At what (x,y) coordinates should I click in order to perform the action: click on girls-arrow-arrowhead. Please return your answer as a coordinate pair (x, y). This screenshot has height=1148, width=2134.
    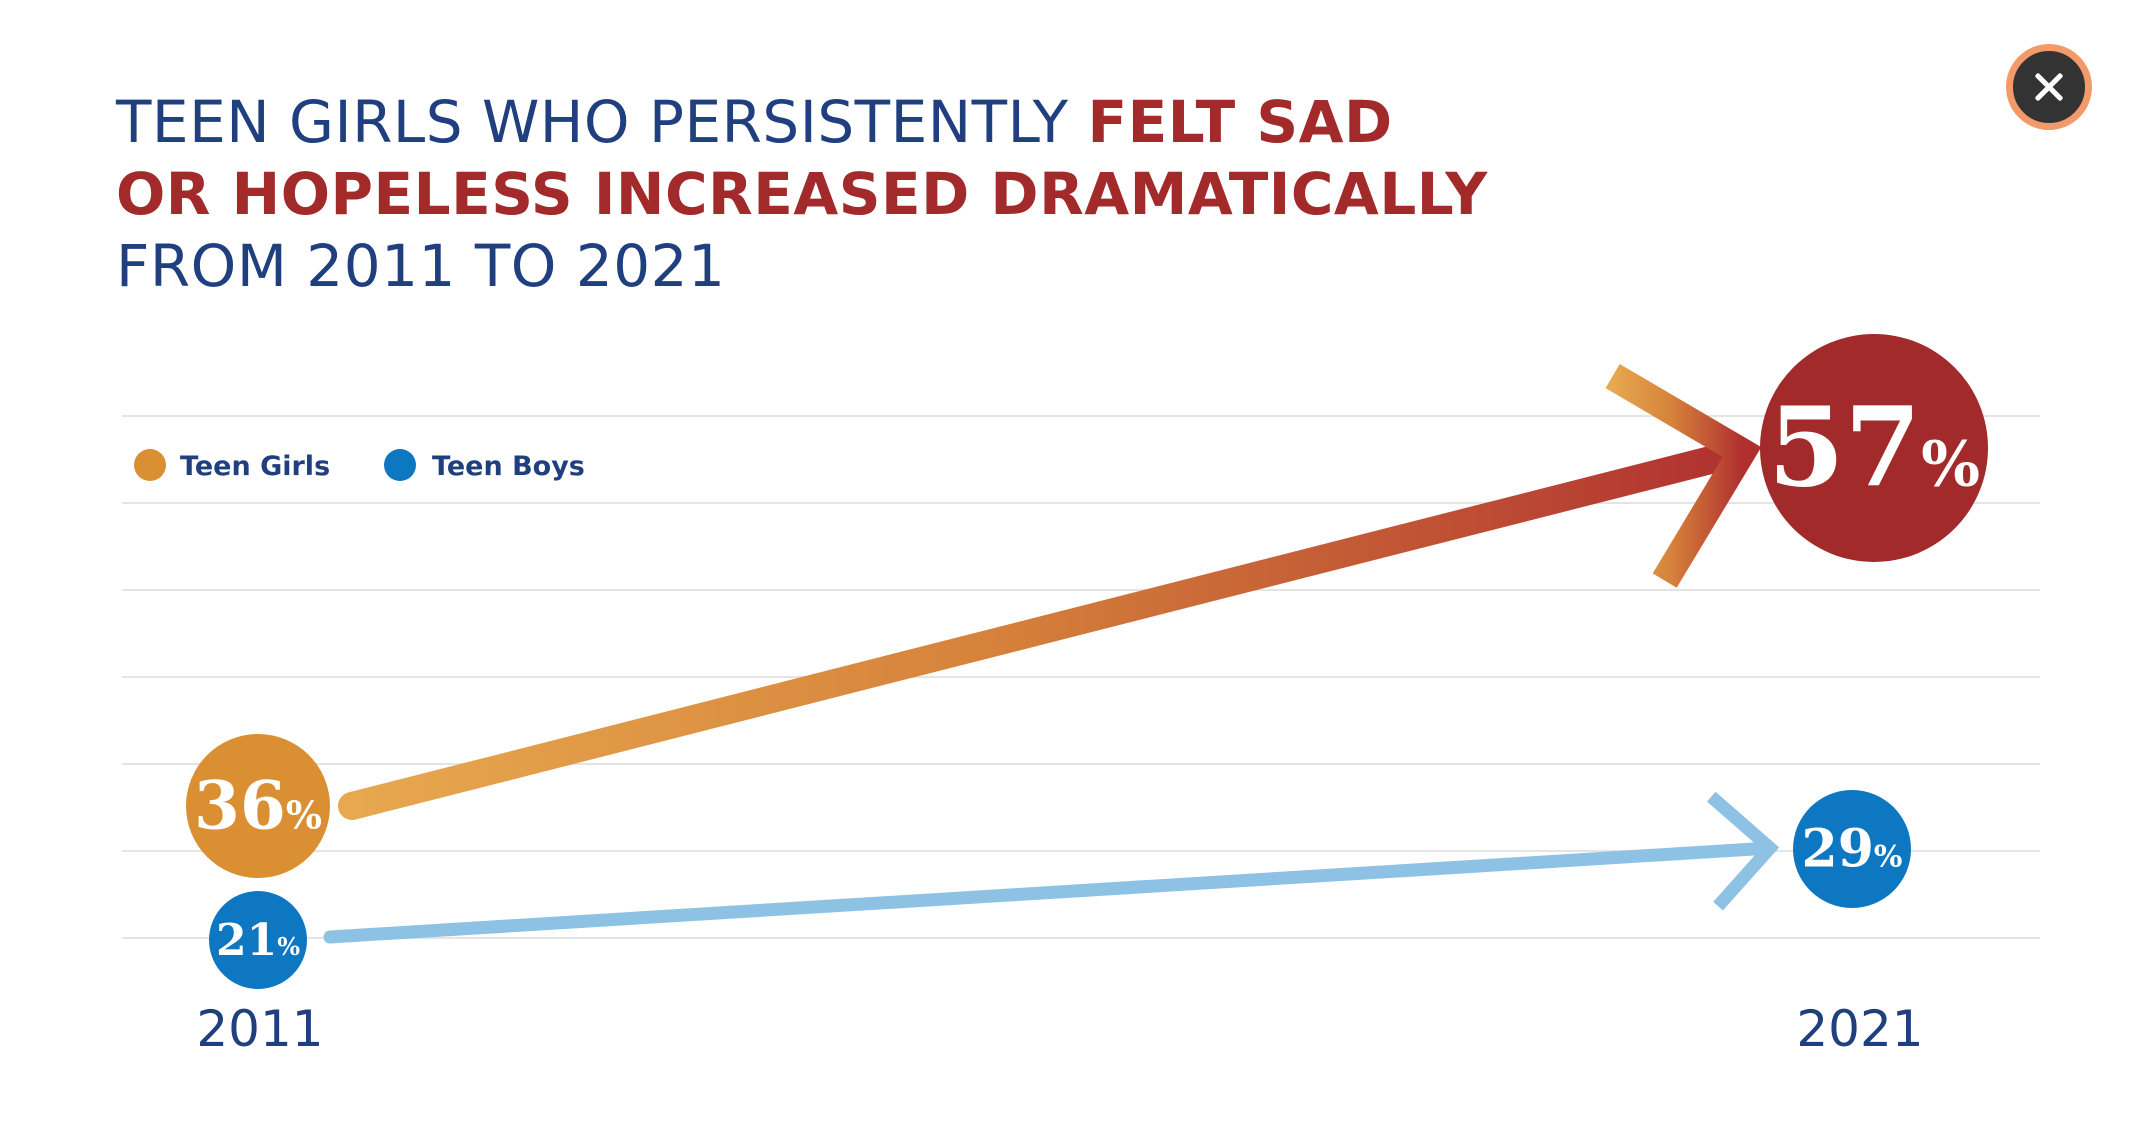
    Looking at the image, I should click on (1683, 476).